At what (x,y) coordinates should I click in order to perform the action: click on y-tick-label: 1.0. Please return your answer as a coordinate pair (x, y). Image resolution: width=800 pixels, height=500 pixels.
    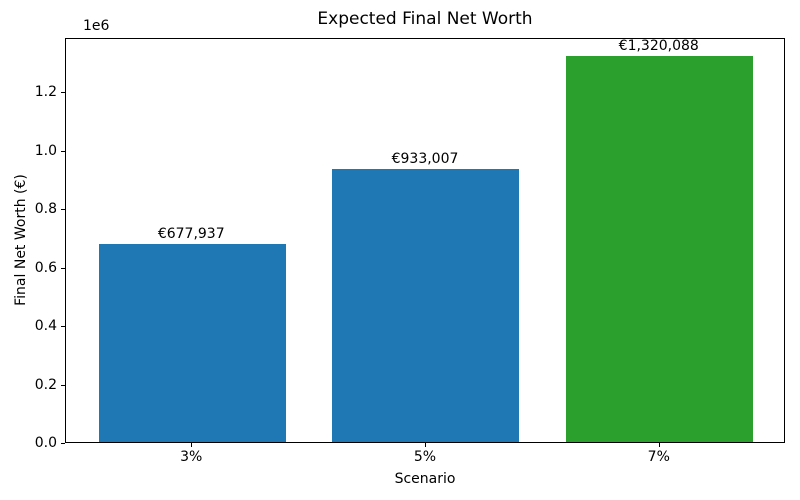
    Looking at the image, I should click on (45, 150).